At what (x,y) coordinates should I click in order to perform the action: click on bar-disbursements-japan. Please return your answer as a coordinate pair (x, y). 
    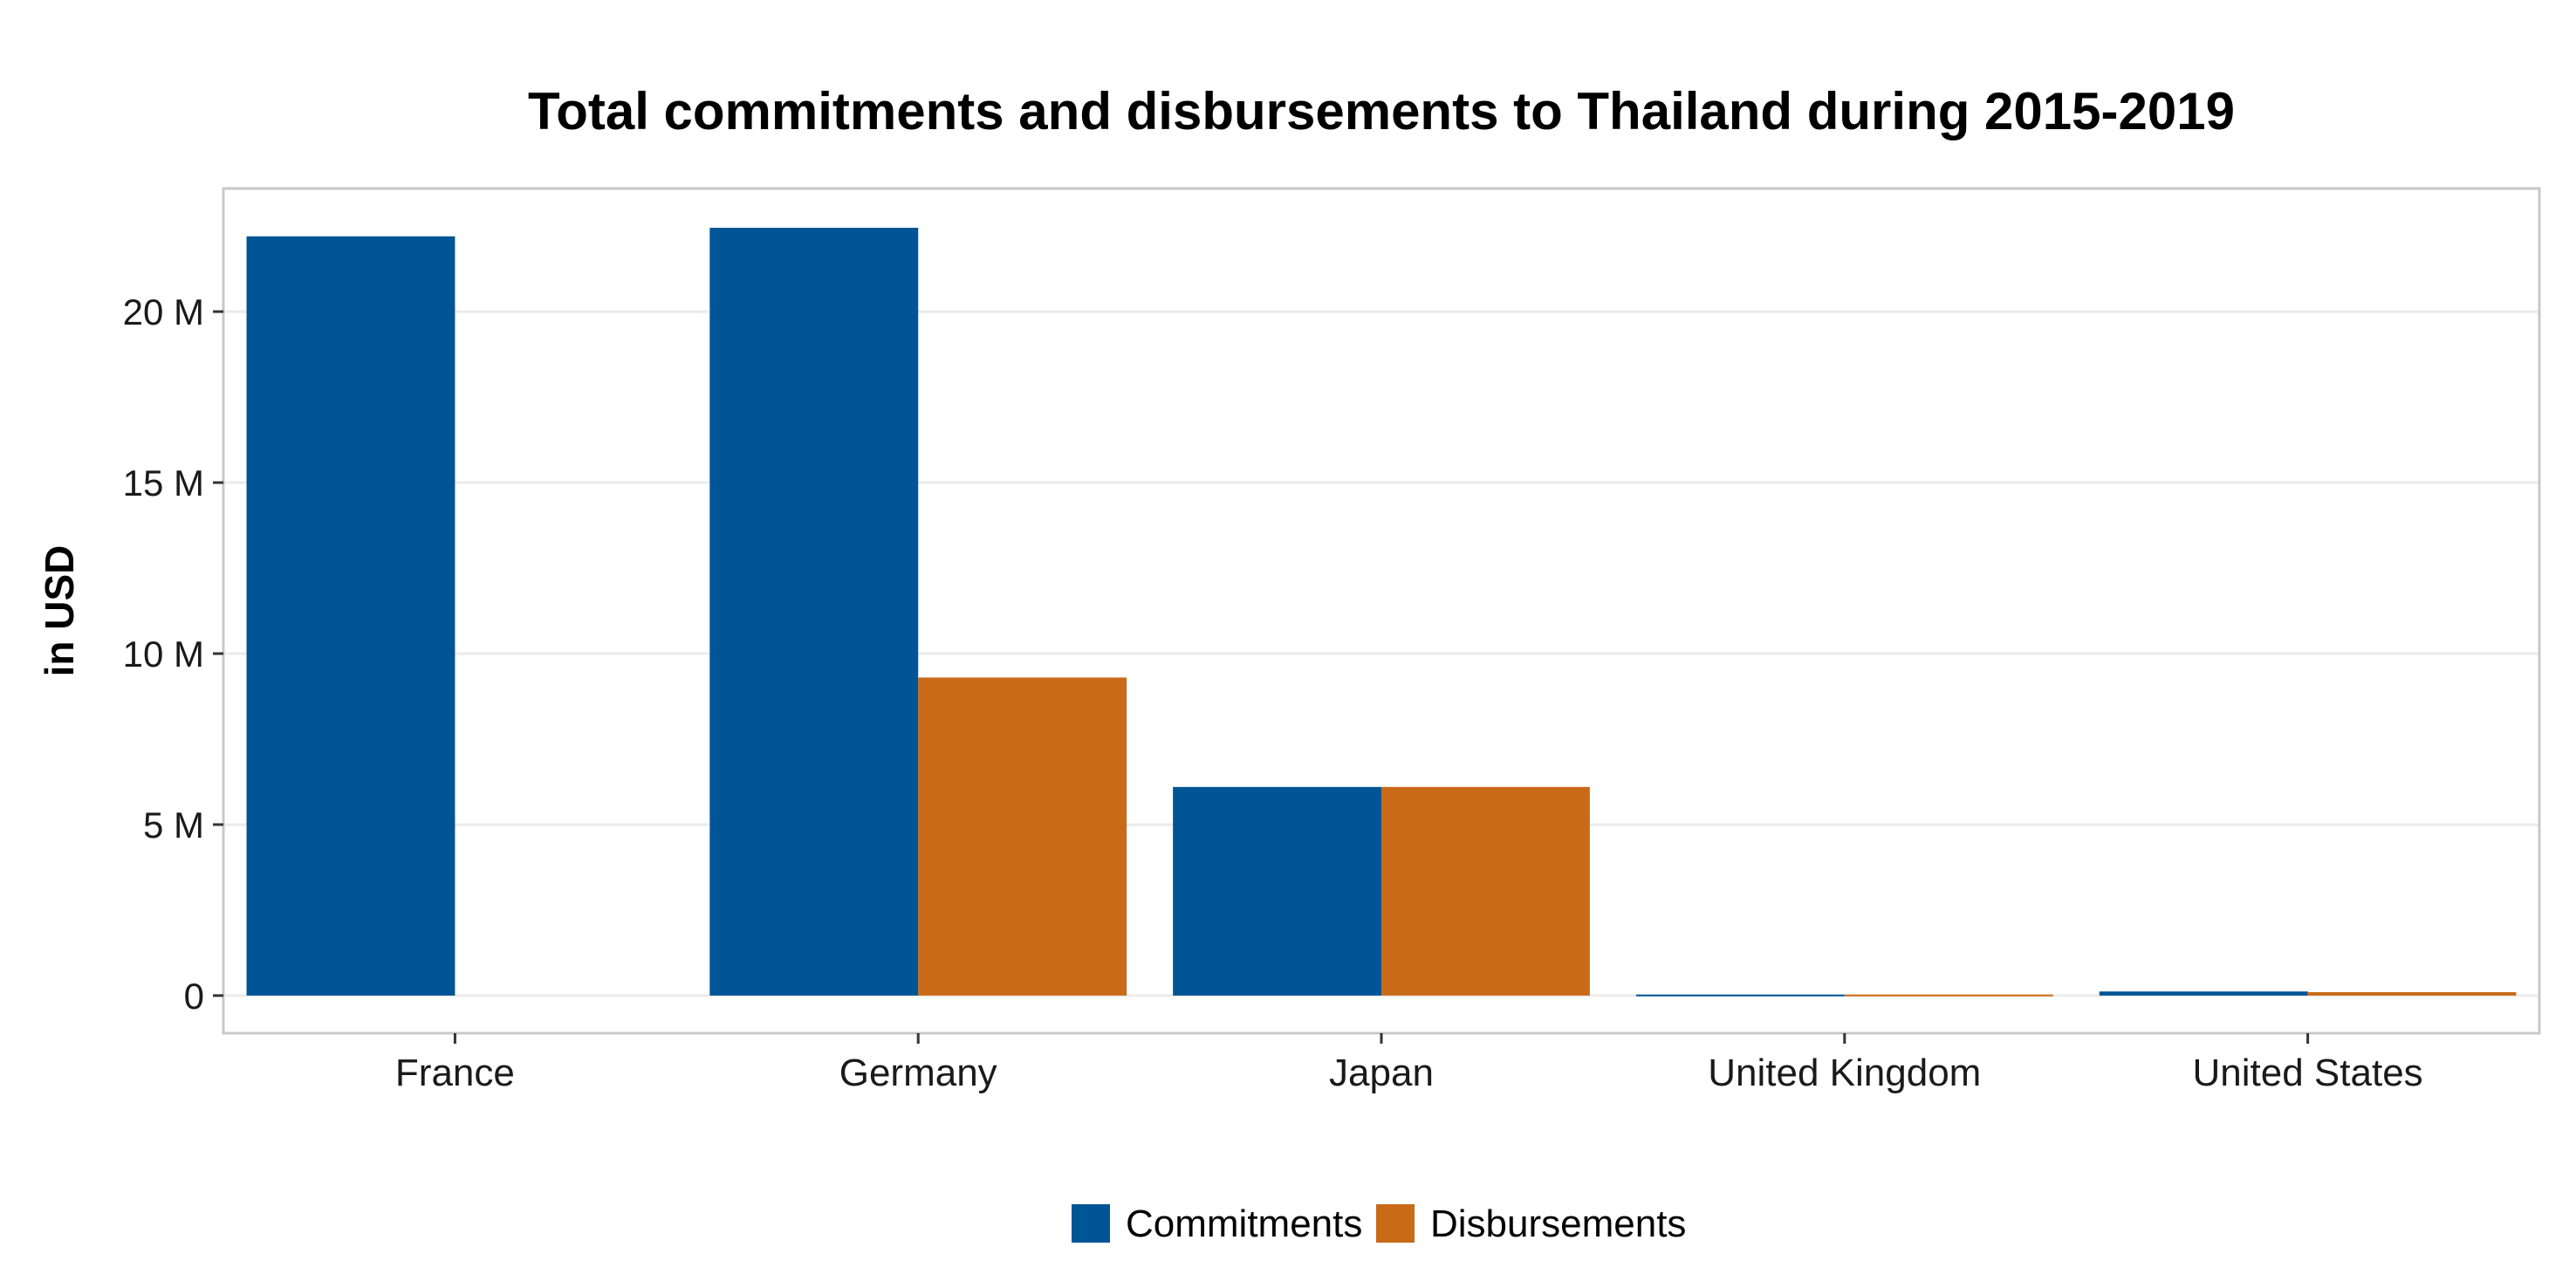
    Looking at the image, I should click on (1485, 891).